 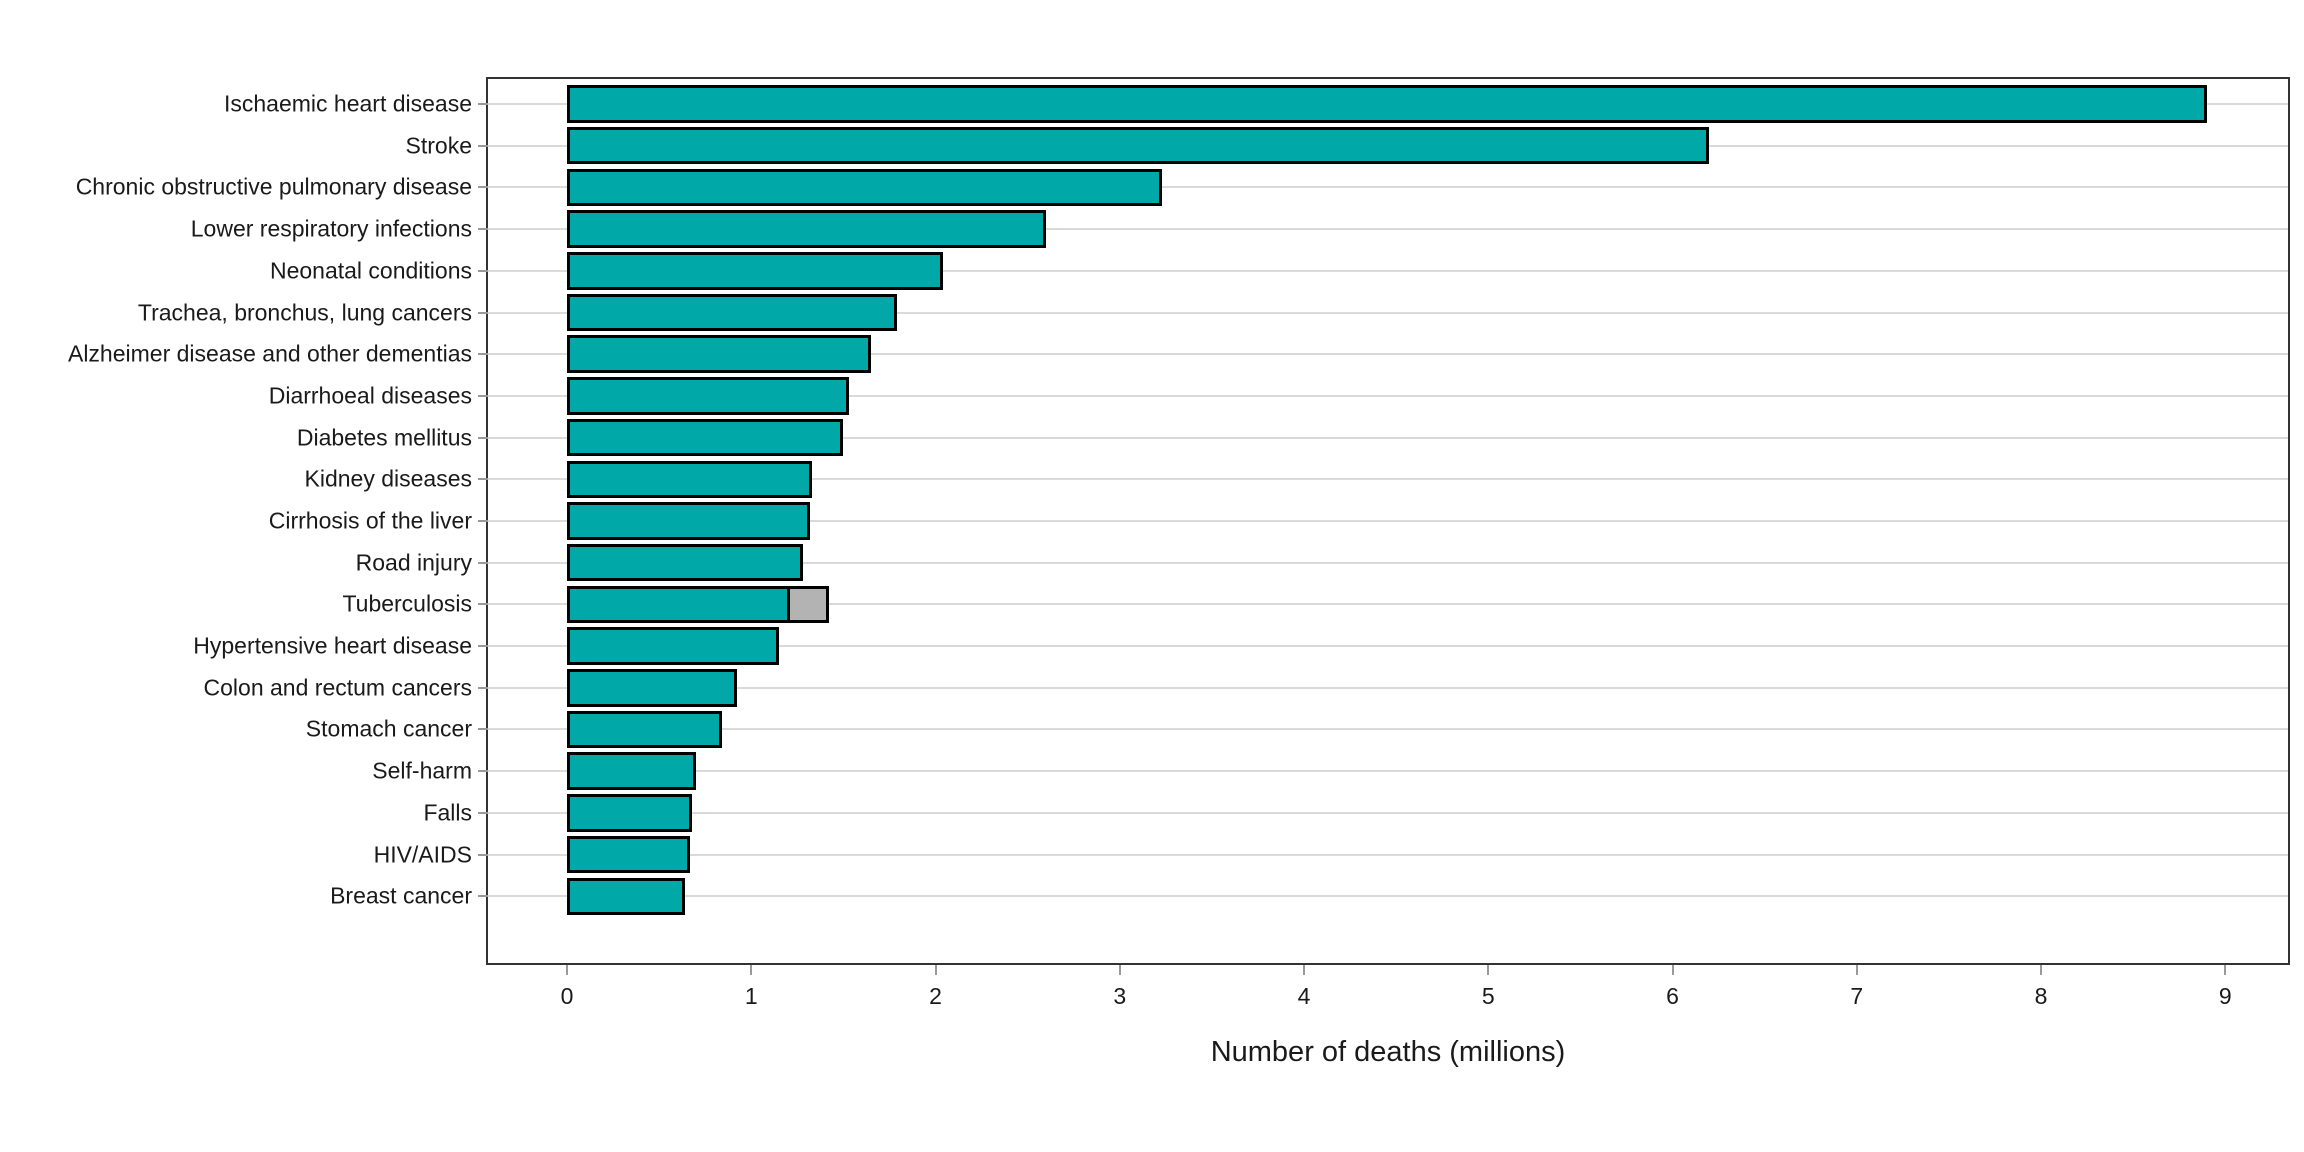 What do you see at coordinates (751, 996) in the screenshot?
I see `x-tick-label: 1` at bounding box center [751, 996].